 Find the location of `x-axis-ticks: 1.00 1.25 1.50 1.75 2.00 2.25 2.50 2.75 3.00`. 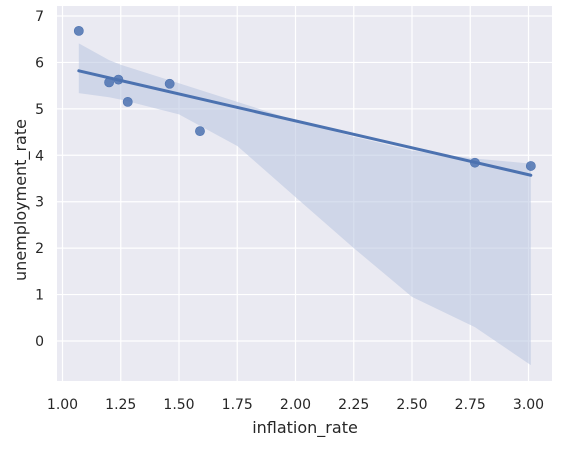

x-axis-ticks: 1.00 1.25 1.50 1.75 2.00 2.25 2.50 2.75 3.00 is located at coordinates (295, 405).